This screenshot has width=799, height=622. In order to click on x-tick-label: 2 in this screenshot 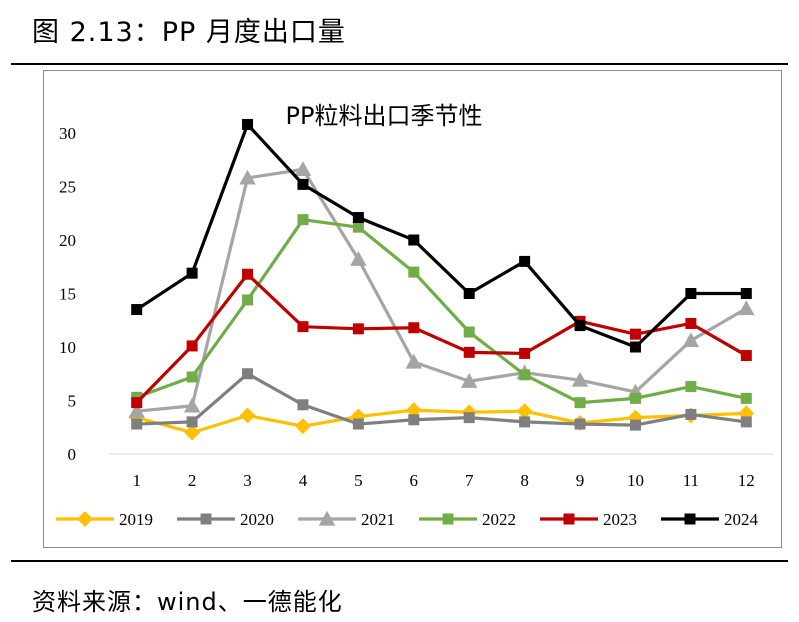, I will do `click(192, 480)`.